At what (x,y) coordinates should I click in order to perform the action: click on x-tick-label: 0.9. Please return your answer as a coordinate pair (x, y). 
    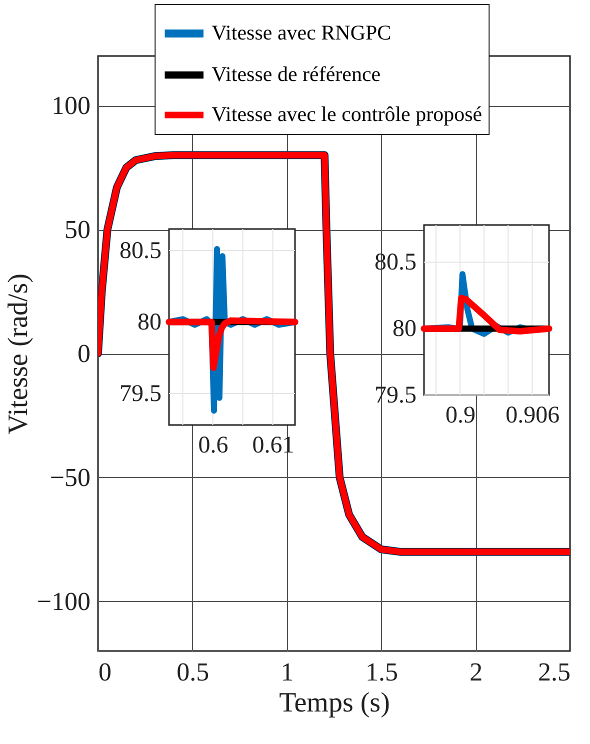
    Looking at the image, I should click on (461, 415).